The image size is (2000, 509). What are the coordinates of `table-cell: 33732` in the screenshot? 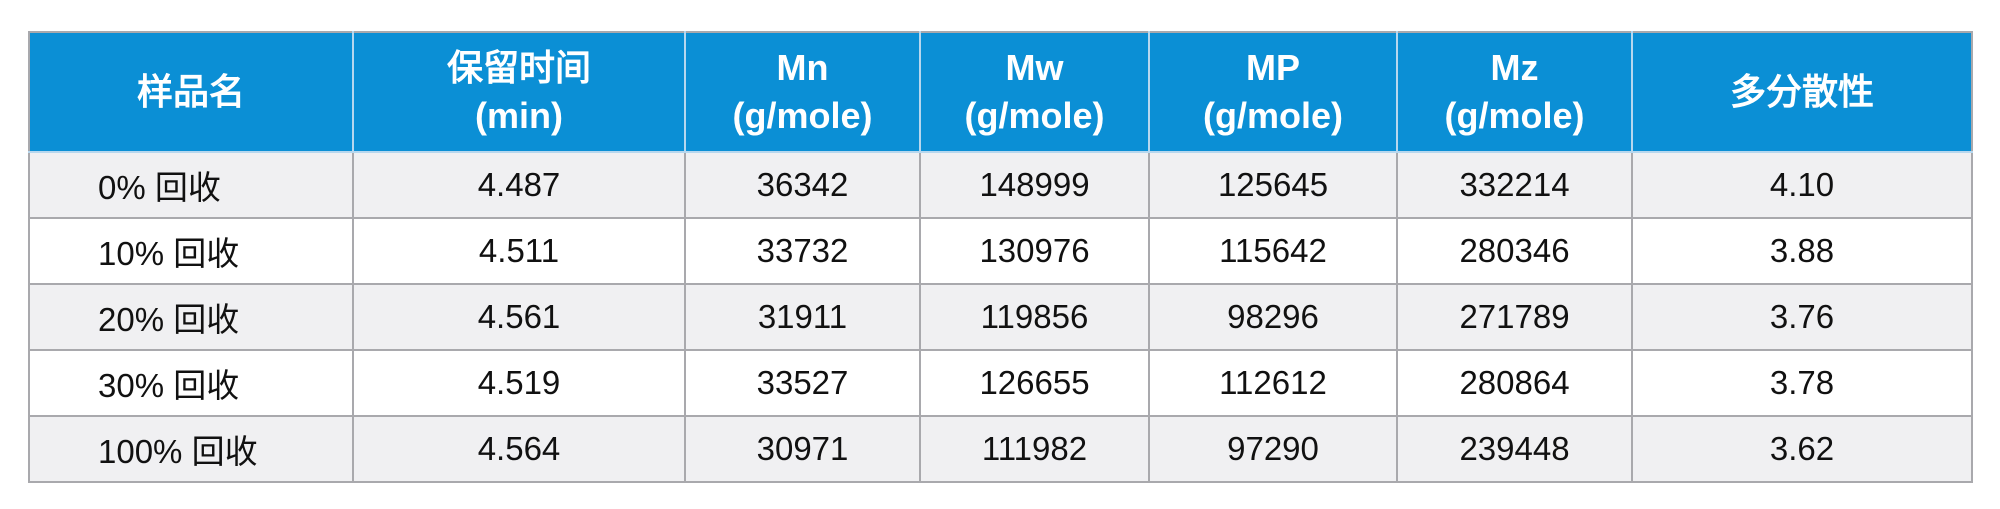 It's located at (802, 251).